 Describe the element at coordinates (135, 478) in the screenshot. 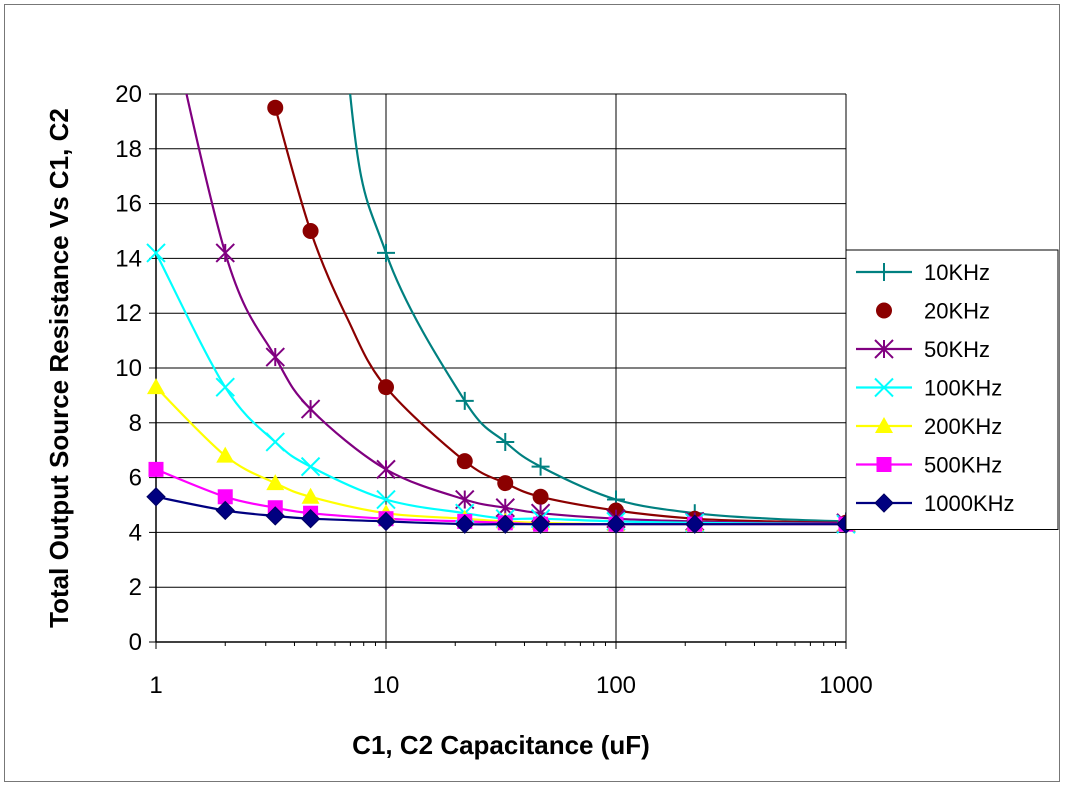

I see `y-tick-label: 6` at that location.